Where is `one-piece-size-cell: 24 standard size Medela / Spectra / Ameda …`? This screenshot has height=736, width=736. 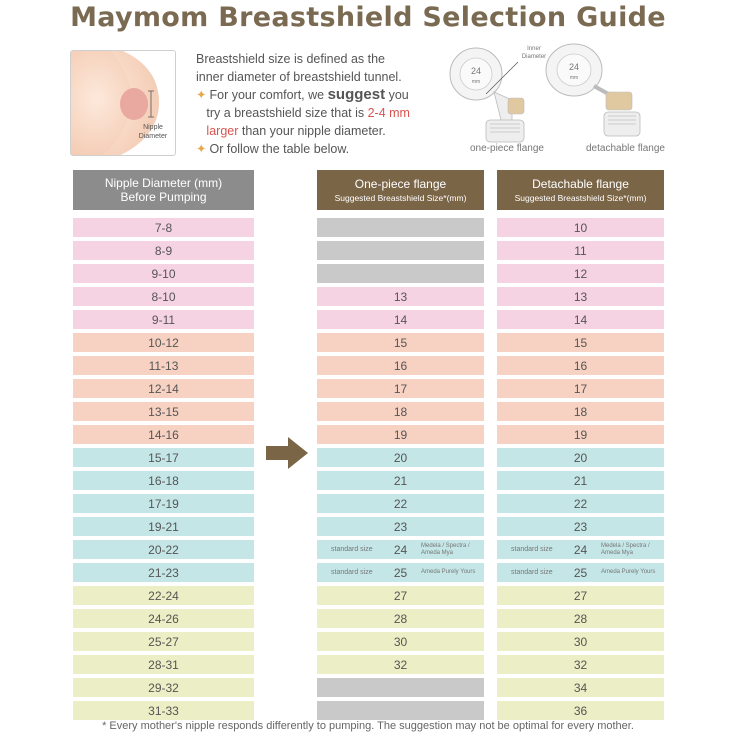 one-piece-size-cell: 24 standard size Medela / Spectra / Ameda … is located at coordinates (400, 549).